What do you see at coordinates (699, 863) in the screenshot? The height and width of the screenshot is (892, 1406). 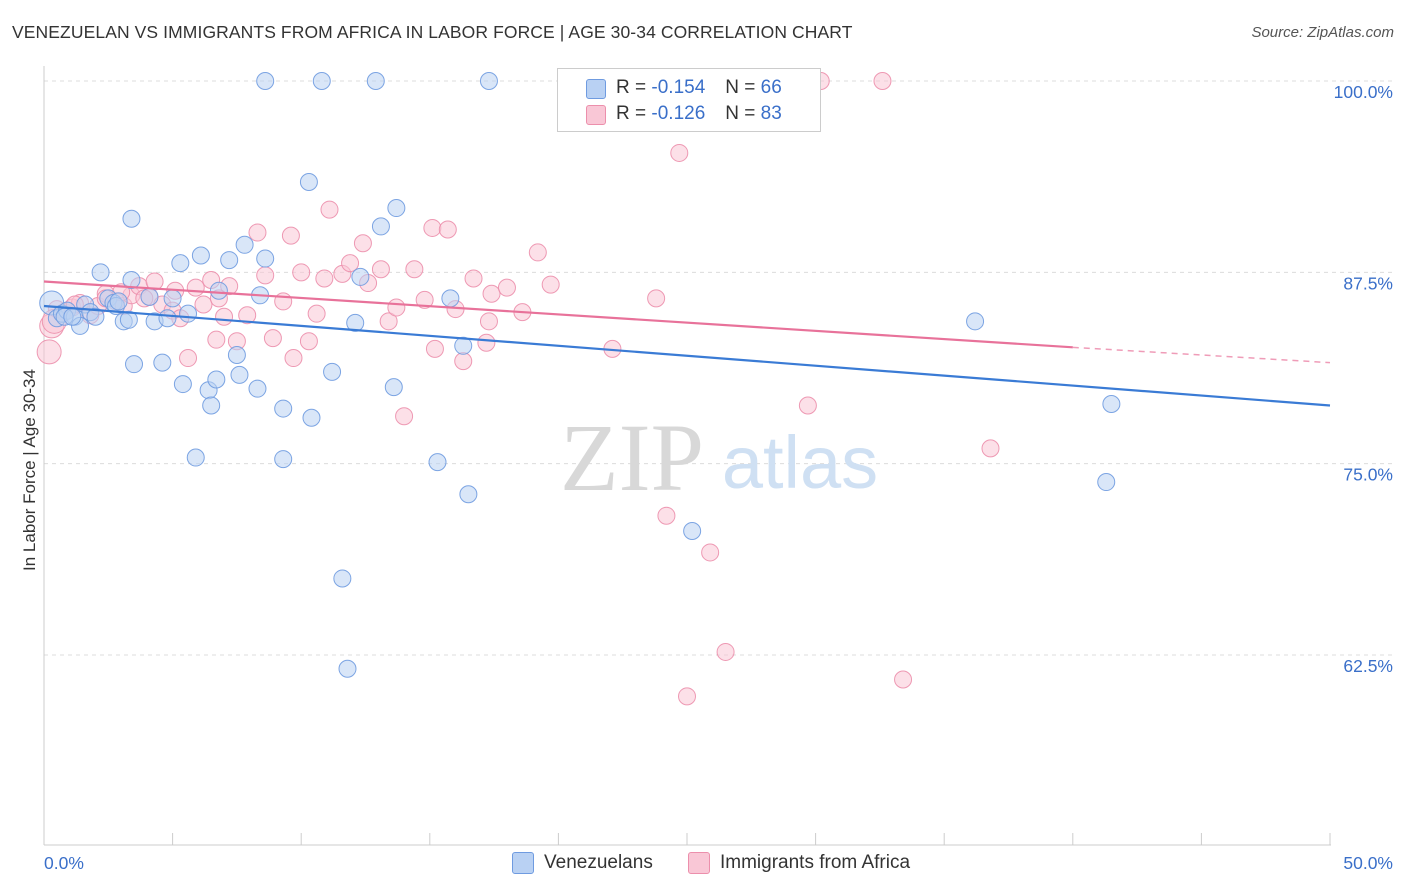 I see `bottom-legend-swatch-africa` at bounding box center [699, 863].